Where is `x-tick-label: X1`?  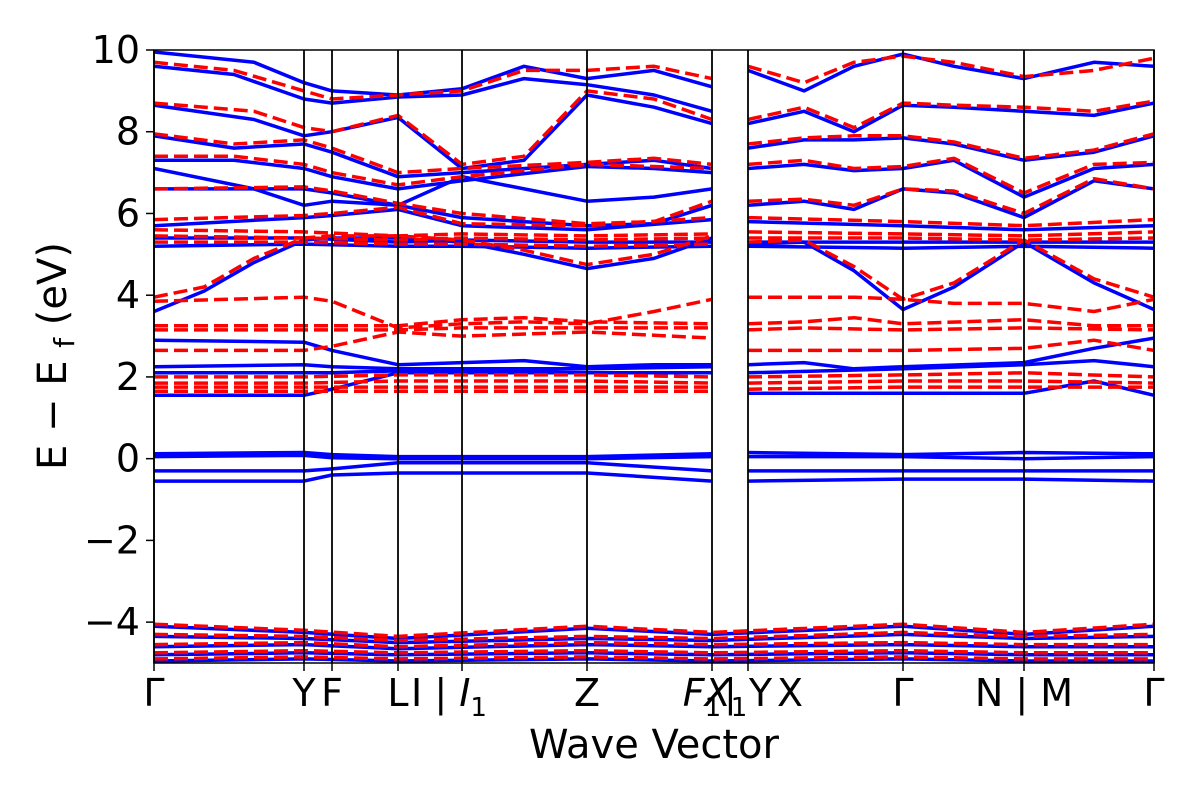 x-tick-label: X1 is located at coordinates (725, 697).